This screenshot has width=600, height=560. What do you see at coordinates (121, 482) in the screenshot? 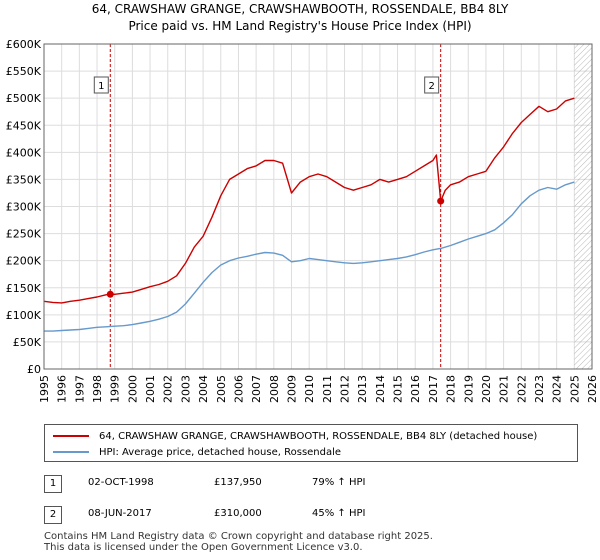
I see `transaction-date: 02-OCT-1998` at bounding box center [121, 482].